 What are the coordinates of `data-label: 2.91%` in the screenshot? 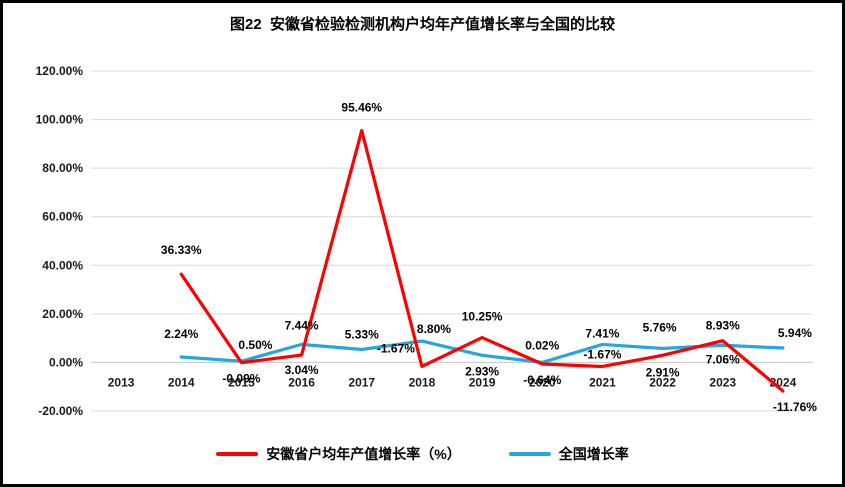 It's located at (663, 372).